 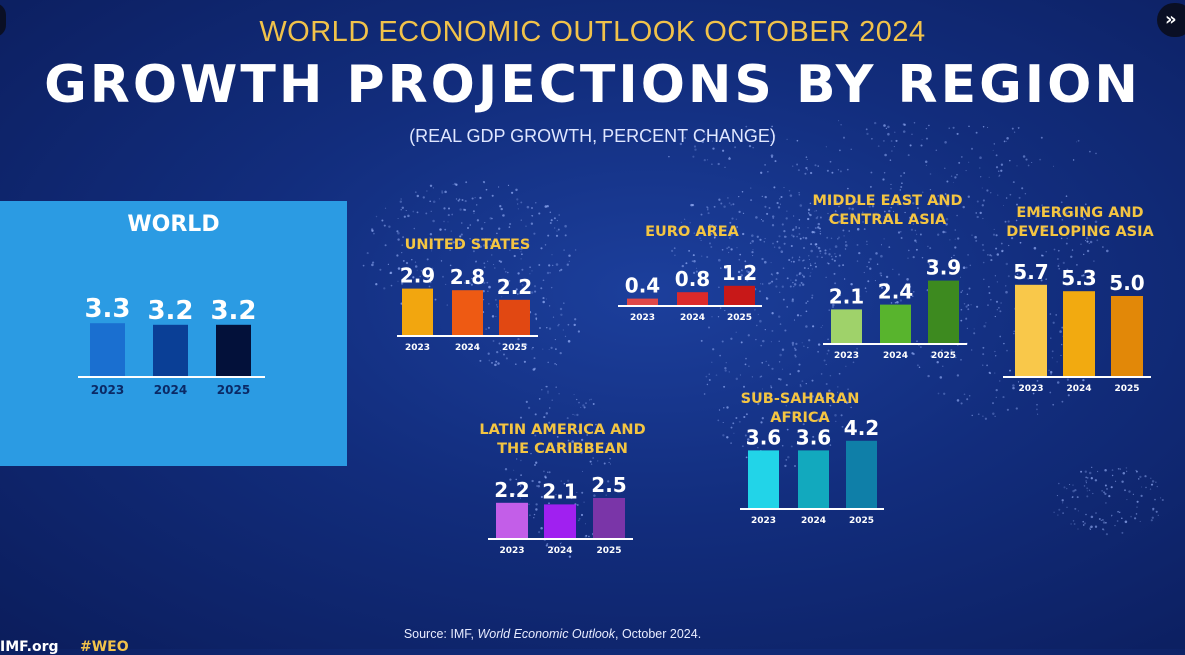 I want to click on year-label-2025: 2025, so click(x=608, y=551).